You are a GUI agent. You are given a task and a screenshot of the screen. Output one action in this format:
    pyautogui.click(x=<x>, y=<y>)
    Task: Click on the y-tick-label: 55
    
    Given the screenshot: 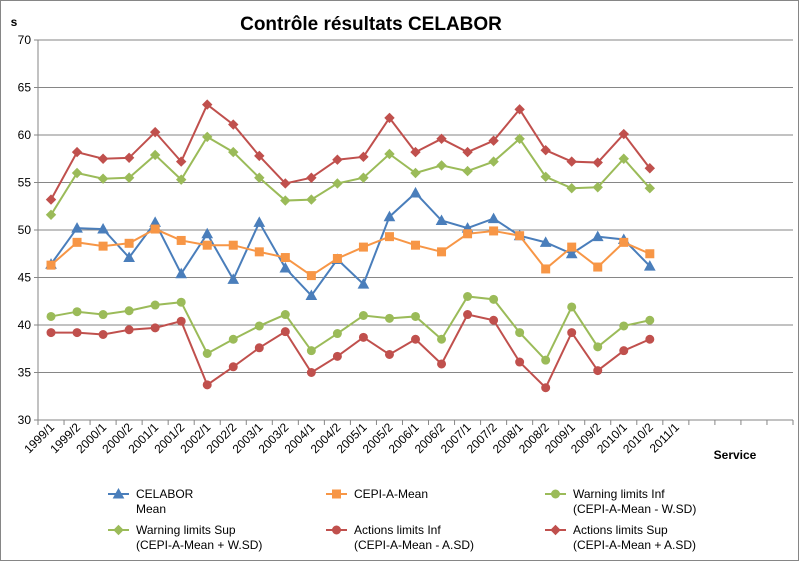 What is the action you would take?
    pyautogui.click(x=25, y=183)
    